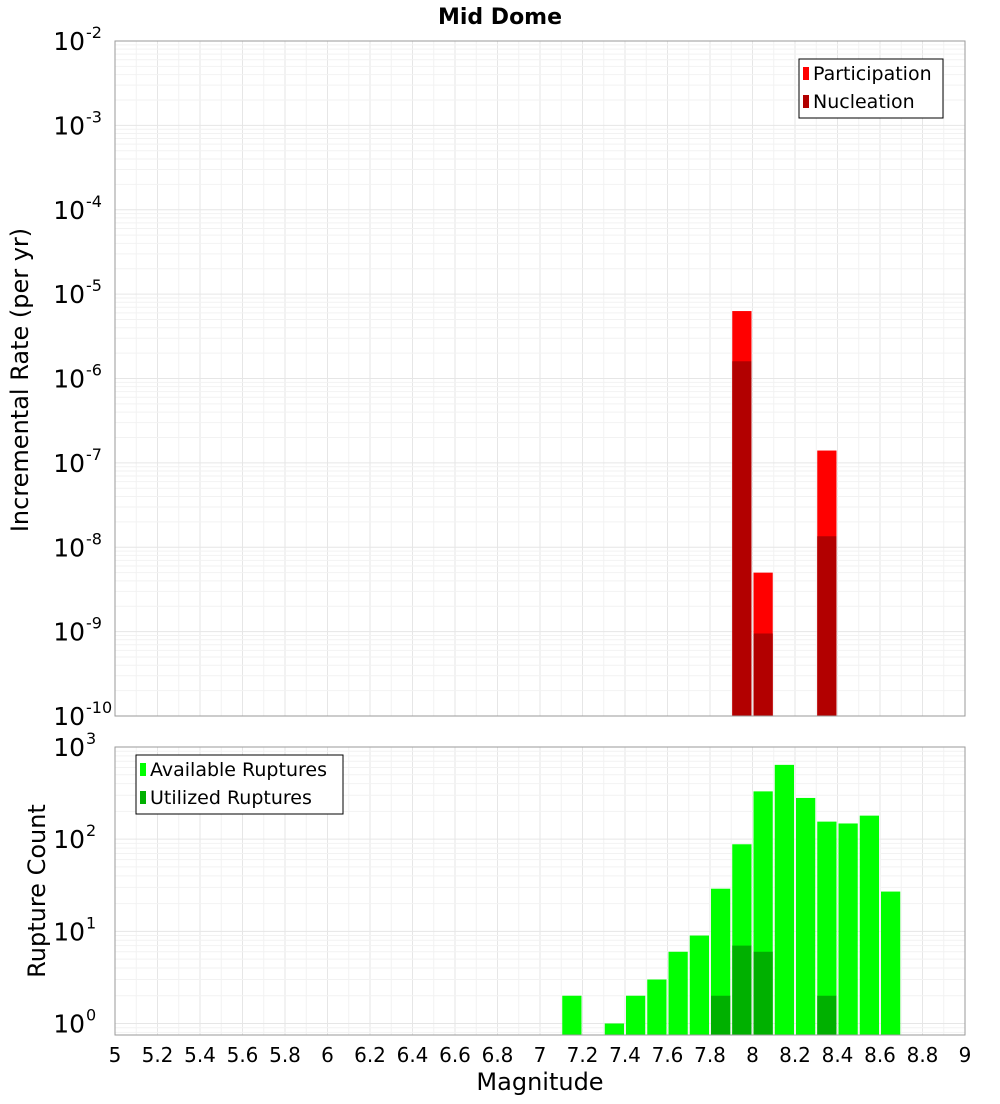 Image resolution: width=1000 pixels, height=1104 pixels. Describe the element at coordinates (370, 1055) in the screenshot. I see `x-tick-label: 6.2` at that location.